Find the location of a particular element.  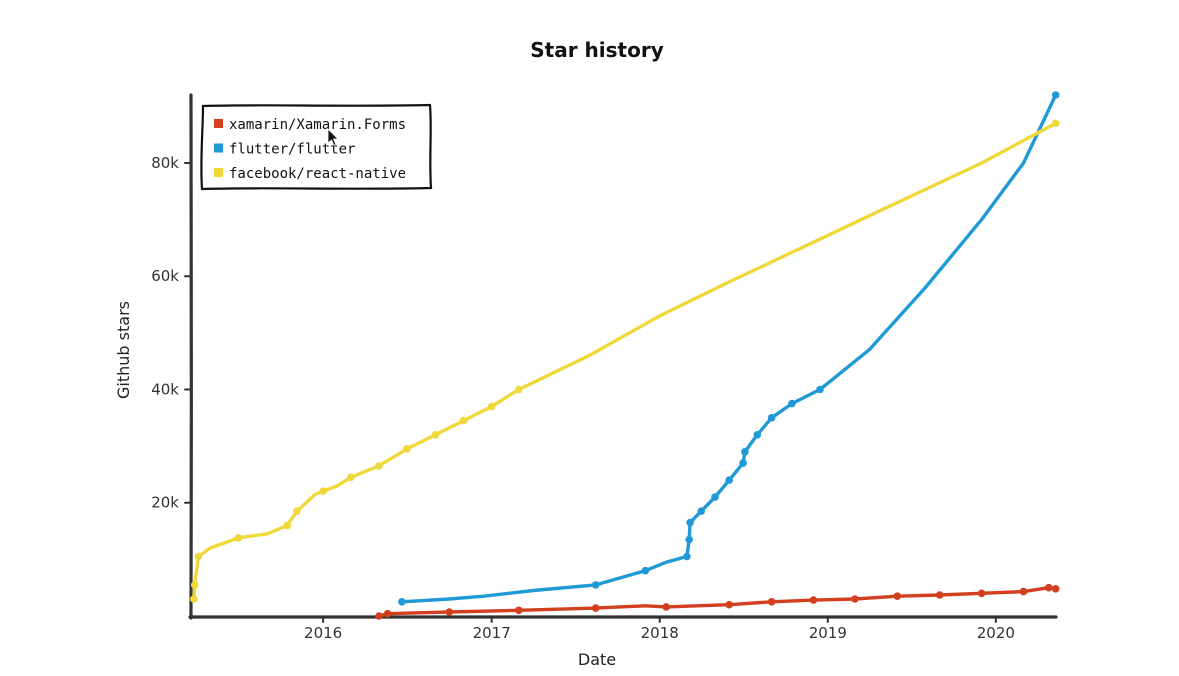

y-tick-label: 60k is located at coordinates (165, 276).